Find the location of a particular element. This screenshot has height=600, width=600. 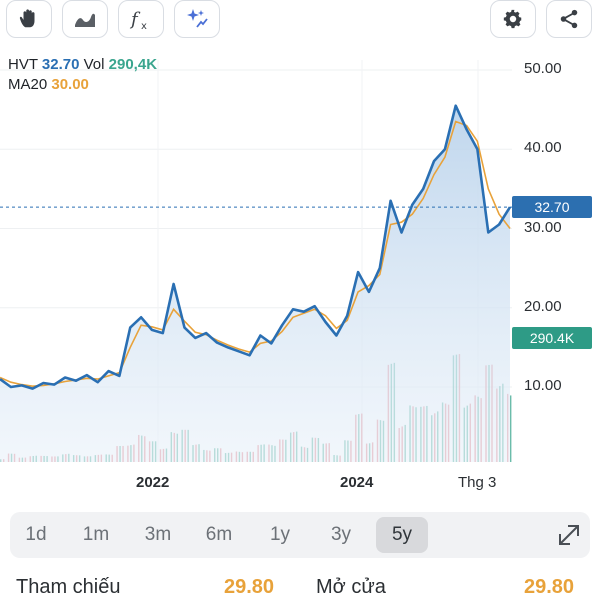

y-tick-label: 50.00 is located at coordinates (543, 68).